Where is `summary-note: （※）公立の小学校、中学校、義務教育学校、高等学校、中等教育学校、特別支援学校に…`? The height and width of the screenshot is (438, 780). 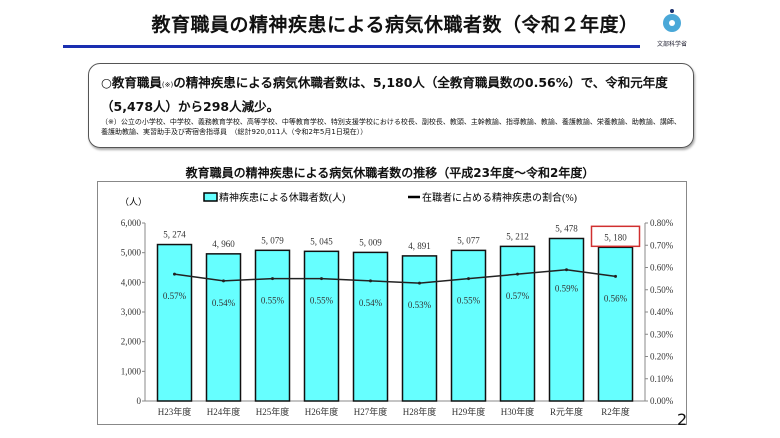 summary-note: （※）公立の小学校、中学校、義務教育学校、高等学校、中等教育学校、特別支援学校に… is located at coordinates (391, 127).